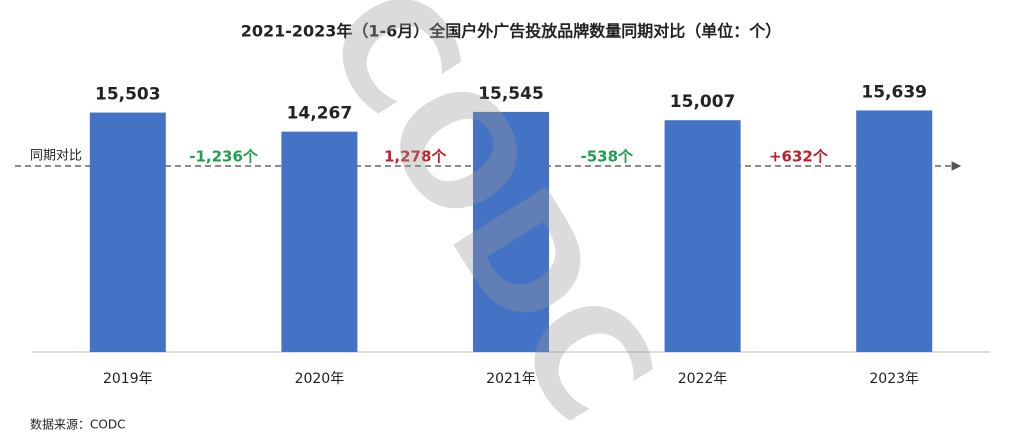 This screenshot has height=438, width=1021. What do you see at coordinates (511, 94) in the screenshot?
I see `value-label: 15,545` at bounding box center [511, 94].